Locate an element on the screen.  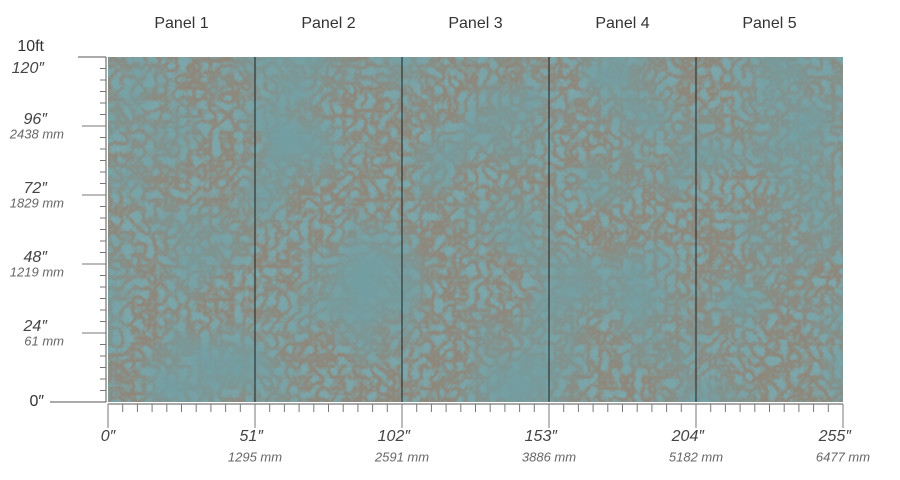
panel-label: Panel 5 is located at coordinates (769, 23).